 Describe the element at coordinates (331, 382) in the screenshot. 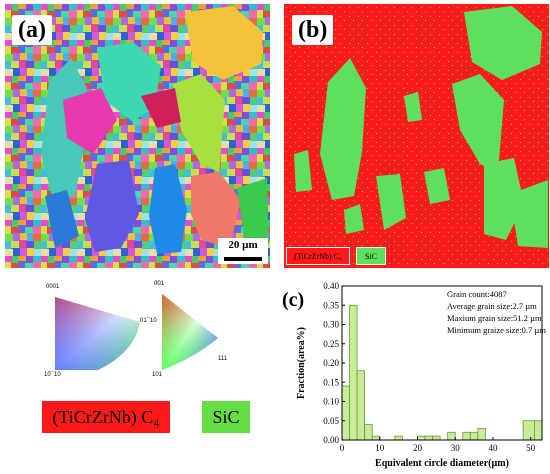

I see `y-tick-label: 0.15` at that location.